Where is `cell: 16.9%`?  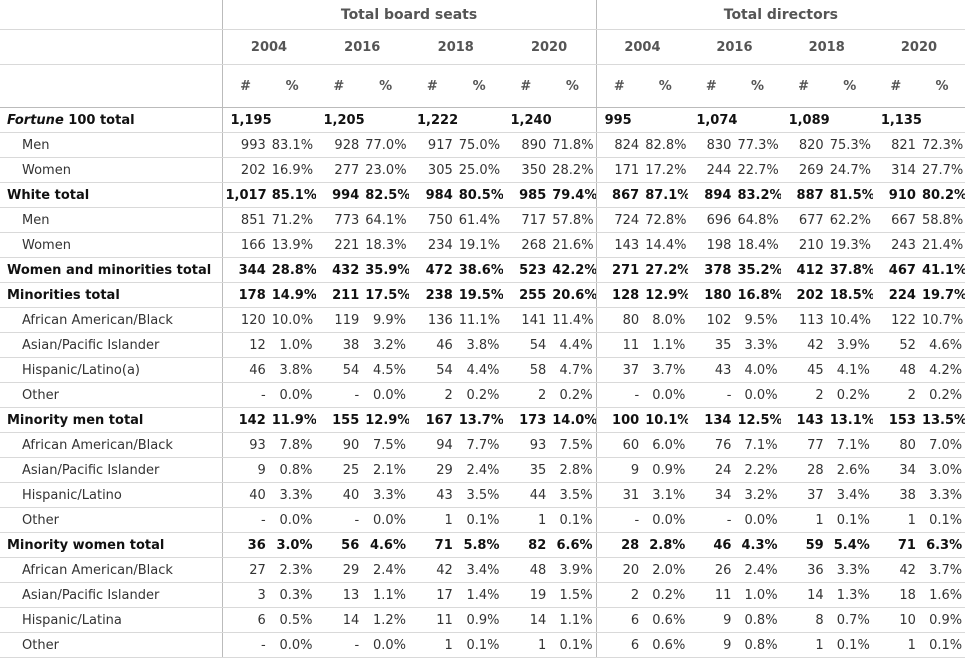
cell: 16.9% is located at coordinates (292, 170).